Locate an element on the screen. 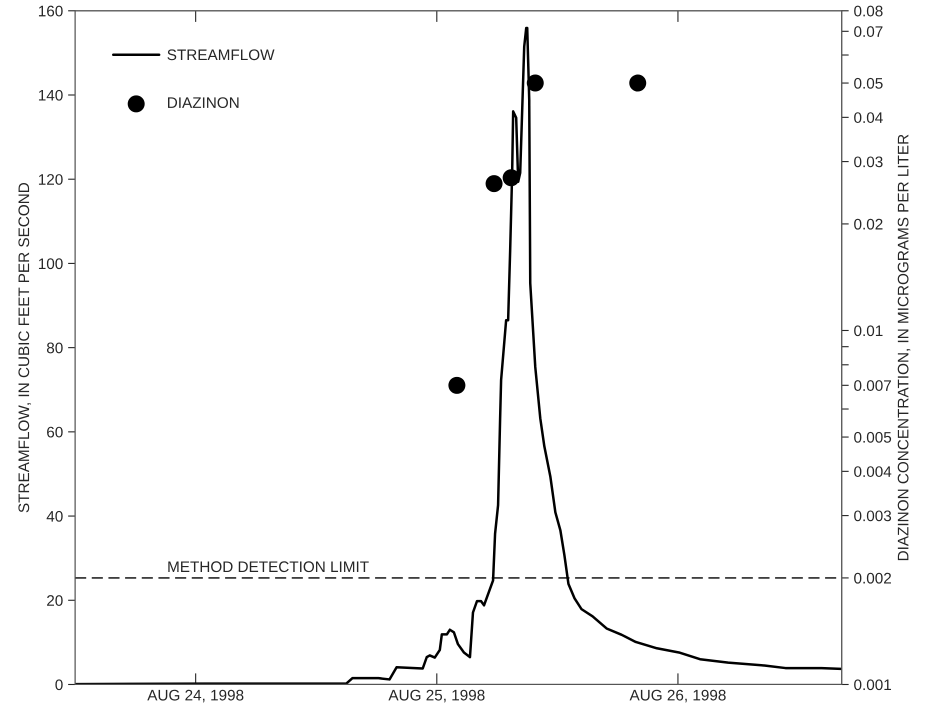 The width and height of the screenshot is (927, 719). y-tick-label: 20 is located at coordinates (55, 600).